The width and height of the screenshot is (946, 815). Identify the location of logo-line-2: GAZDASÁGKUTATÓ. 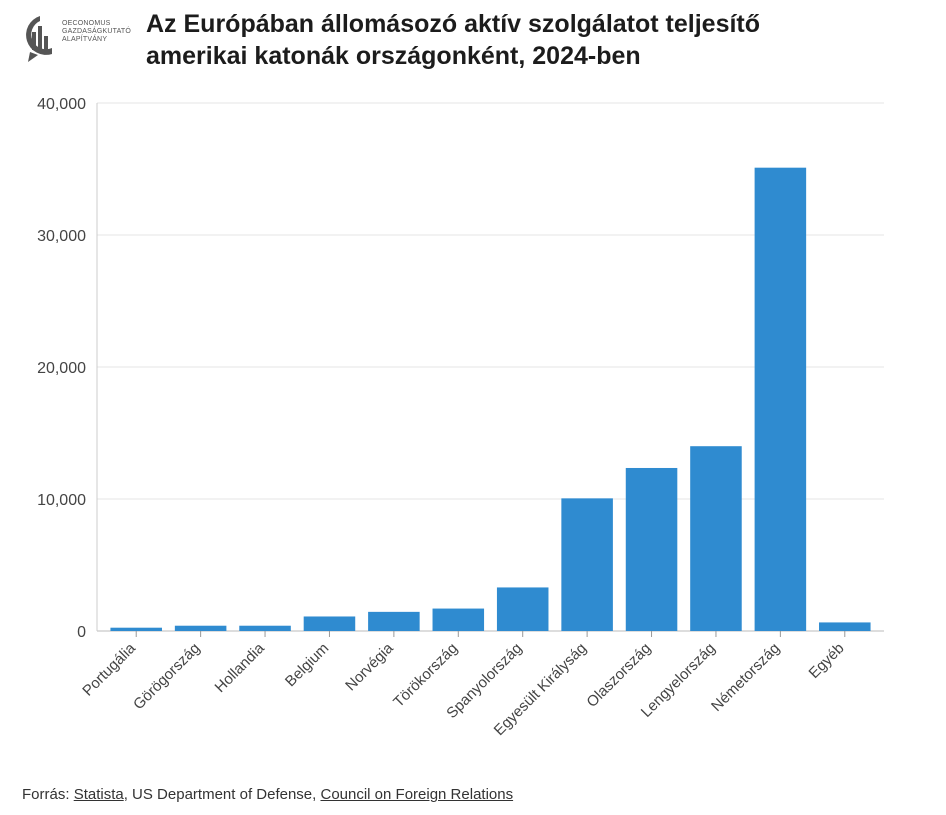
(97, 31).